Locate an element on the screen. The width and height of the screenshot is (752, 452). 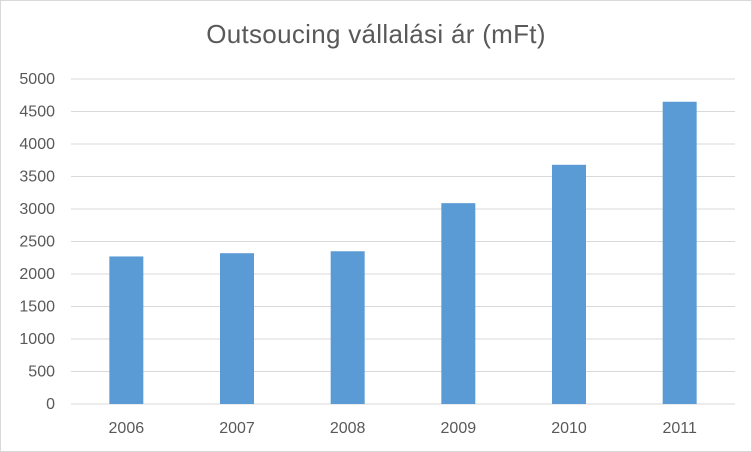
bar-2007 is located at coordinates (237, 328).